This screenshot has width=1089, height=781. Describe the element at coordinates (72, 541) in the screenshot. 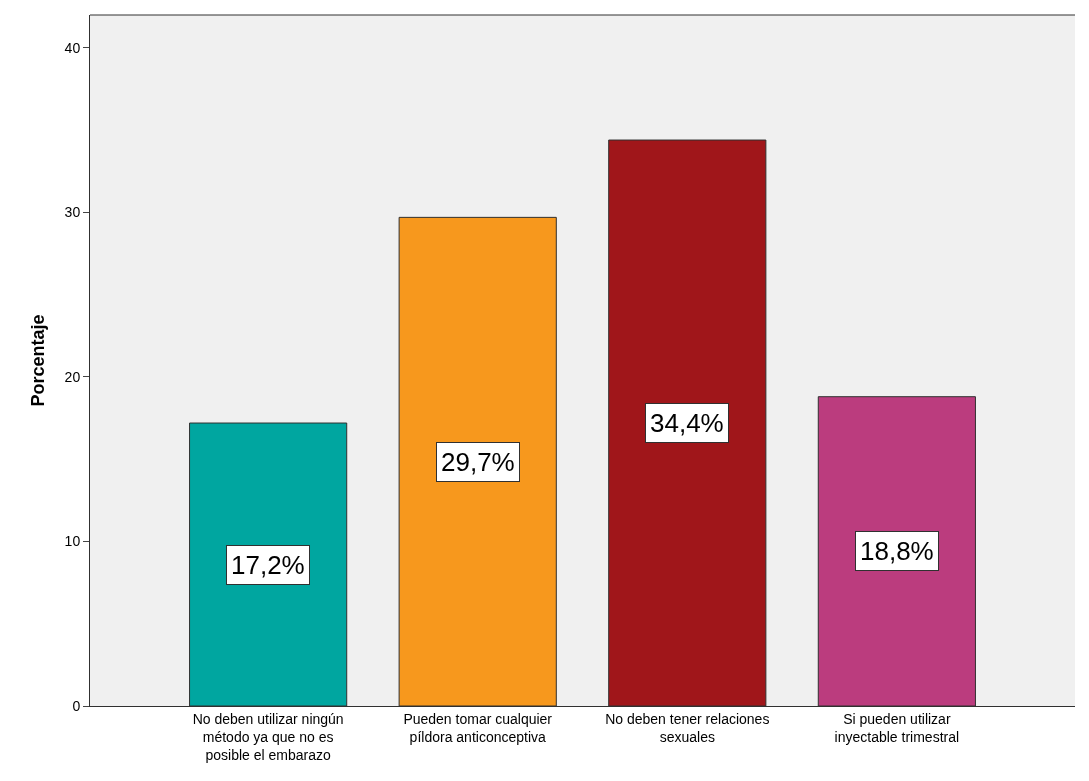

I see `y-tick-label: 10` at that location.